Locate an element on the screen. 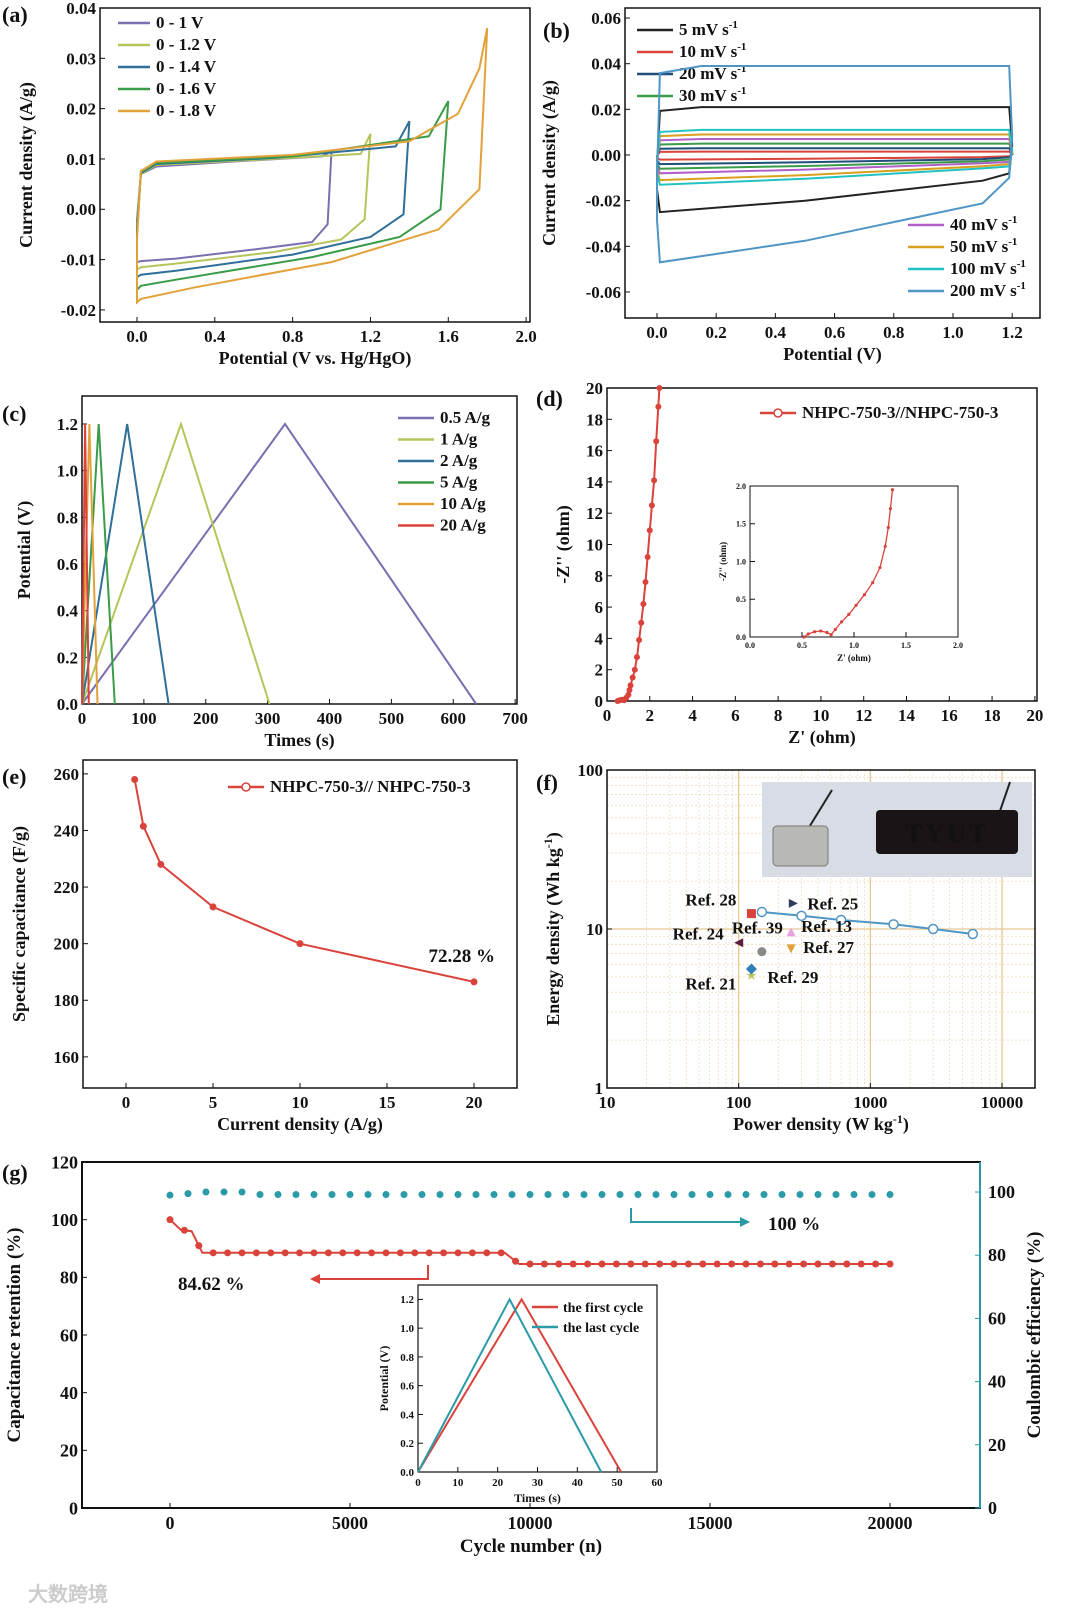 This screenshot has height=1609, width=1080. y-axis-label: -Z'' (ohm) is located at coordinates (563, 544).